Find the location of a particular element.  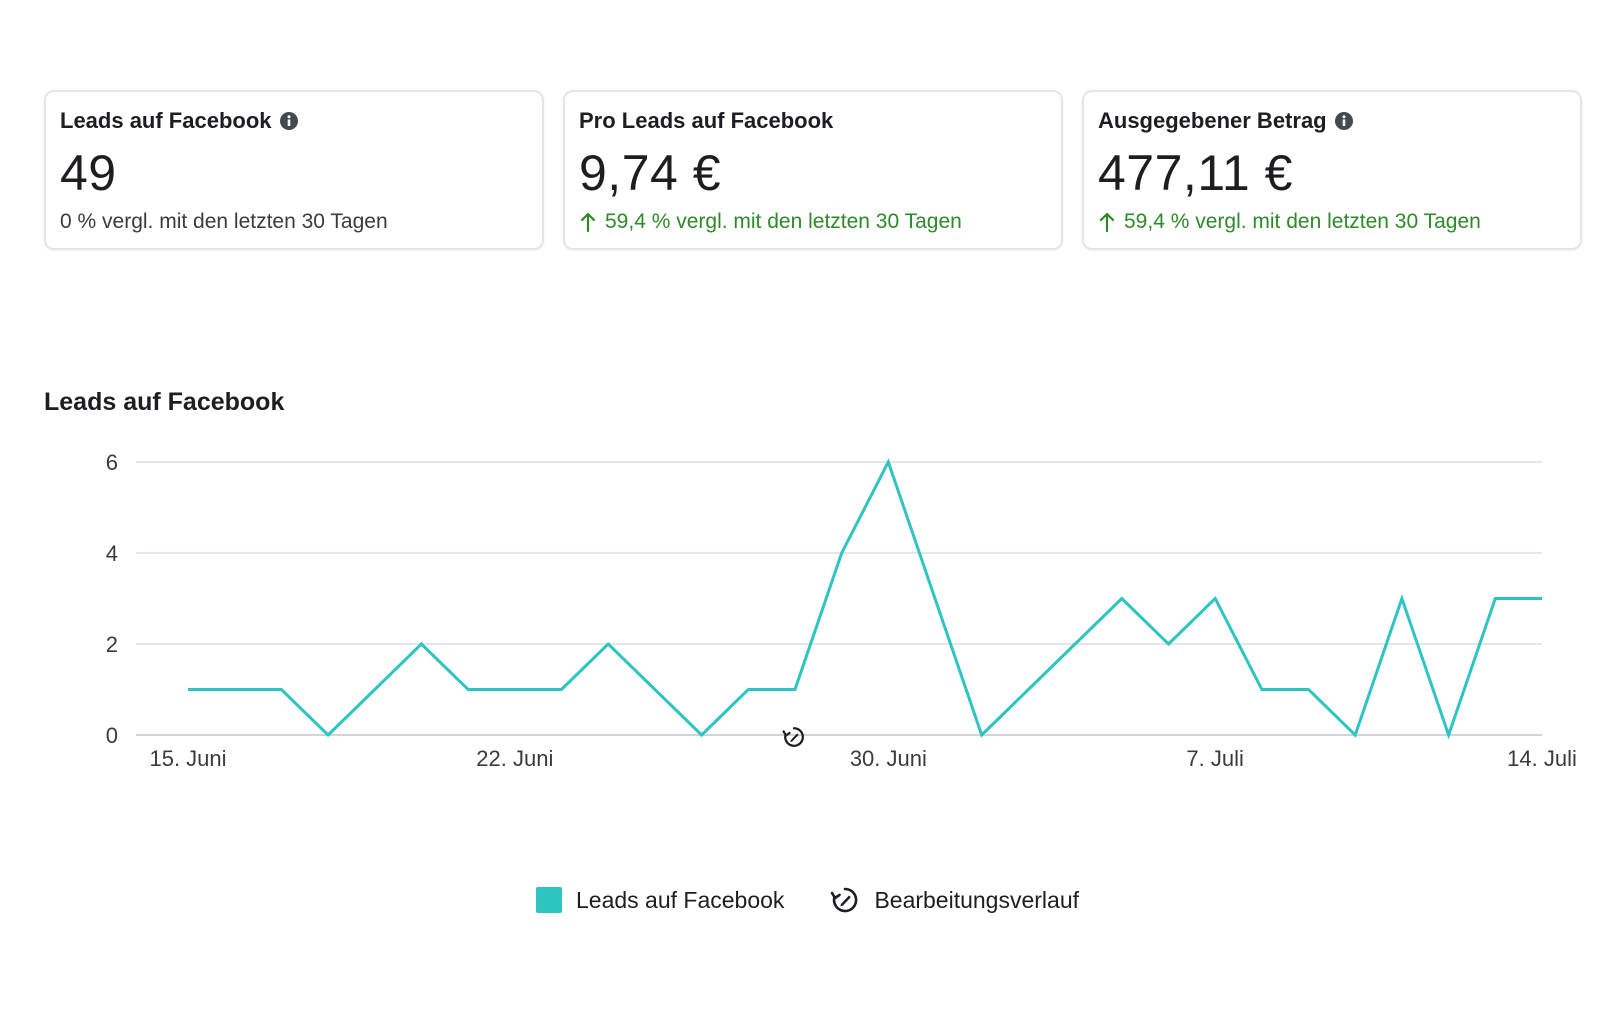

history-arc is located at coordinates (794, 737).